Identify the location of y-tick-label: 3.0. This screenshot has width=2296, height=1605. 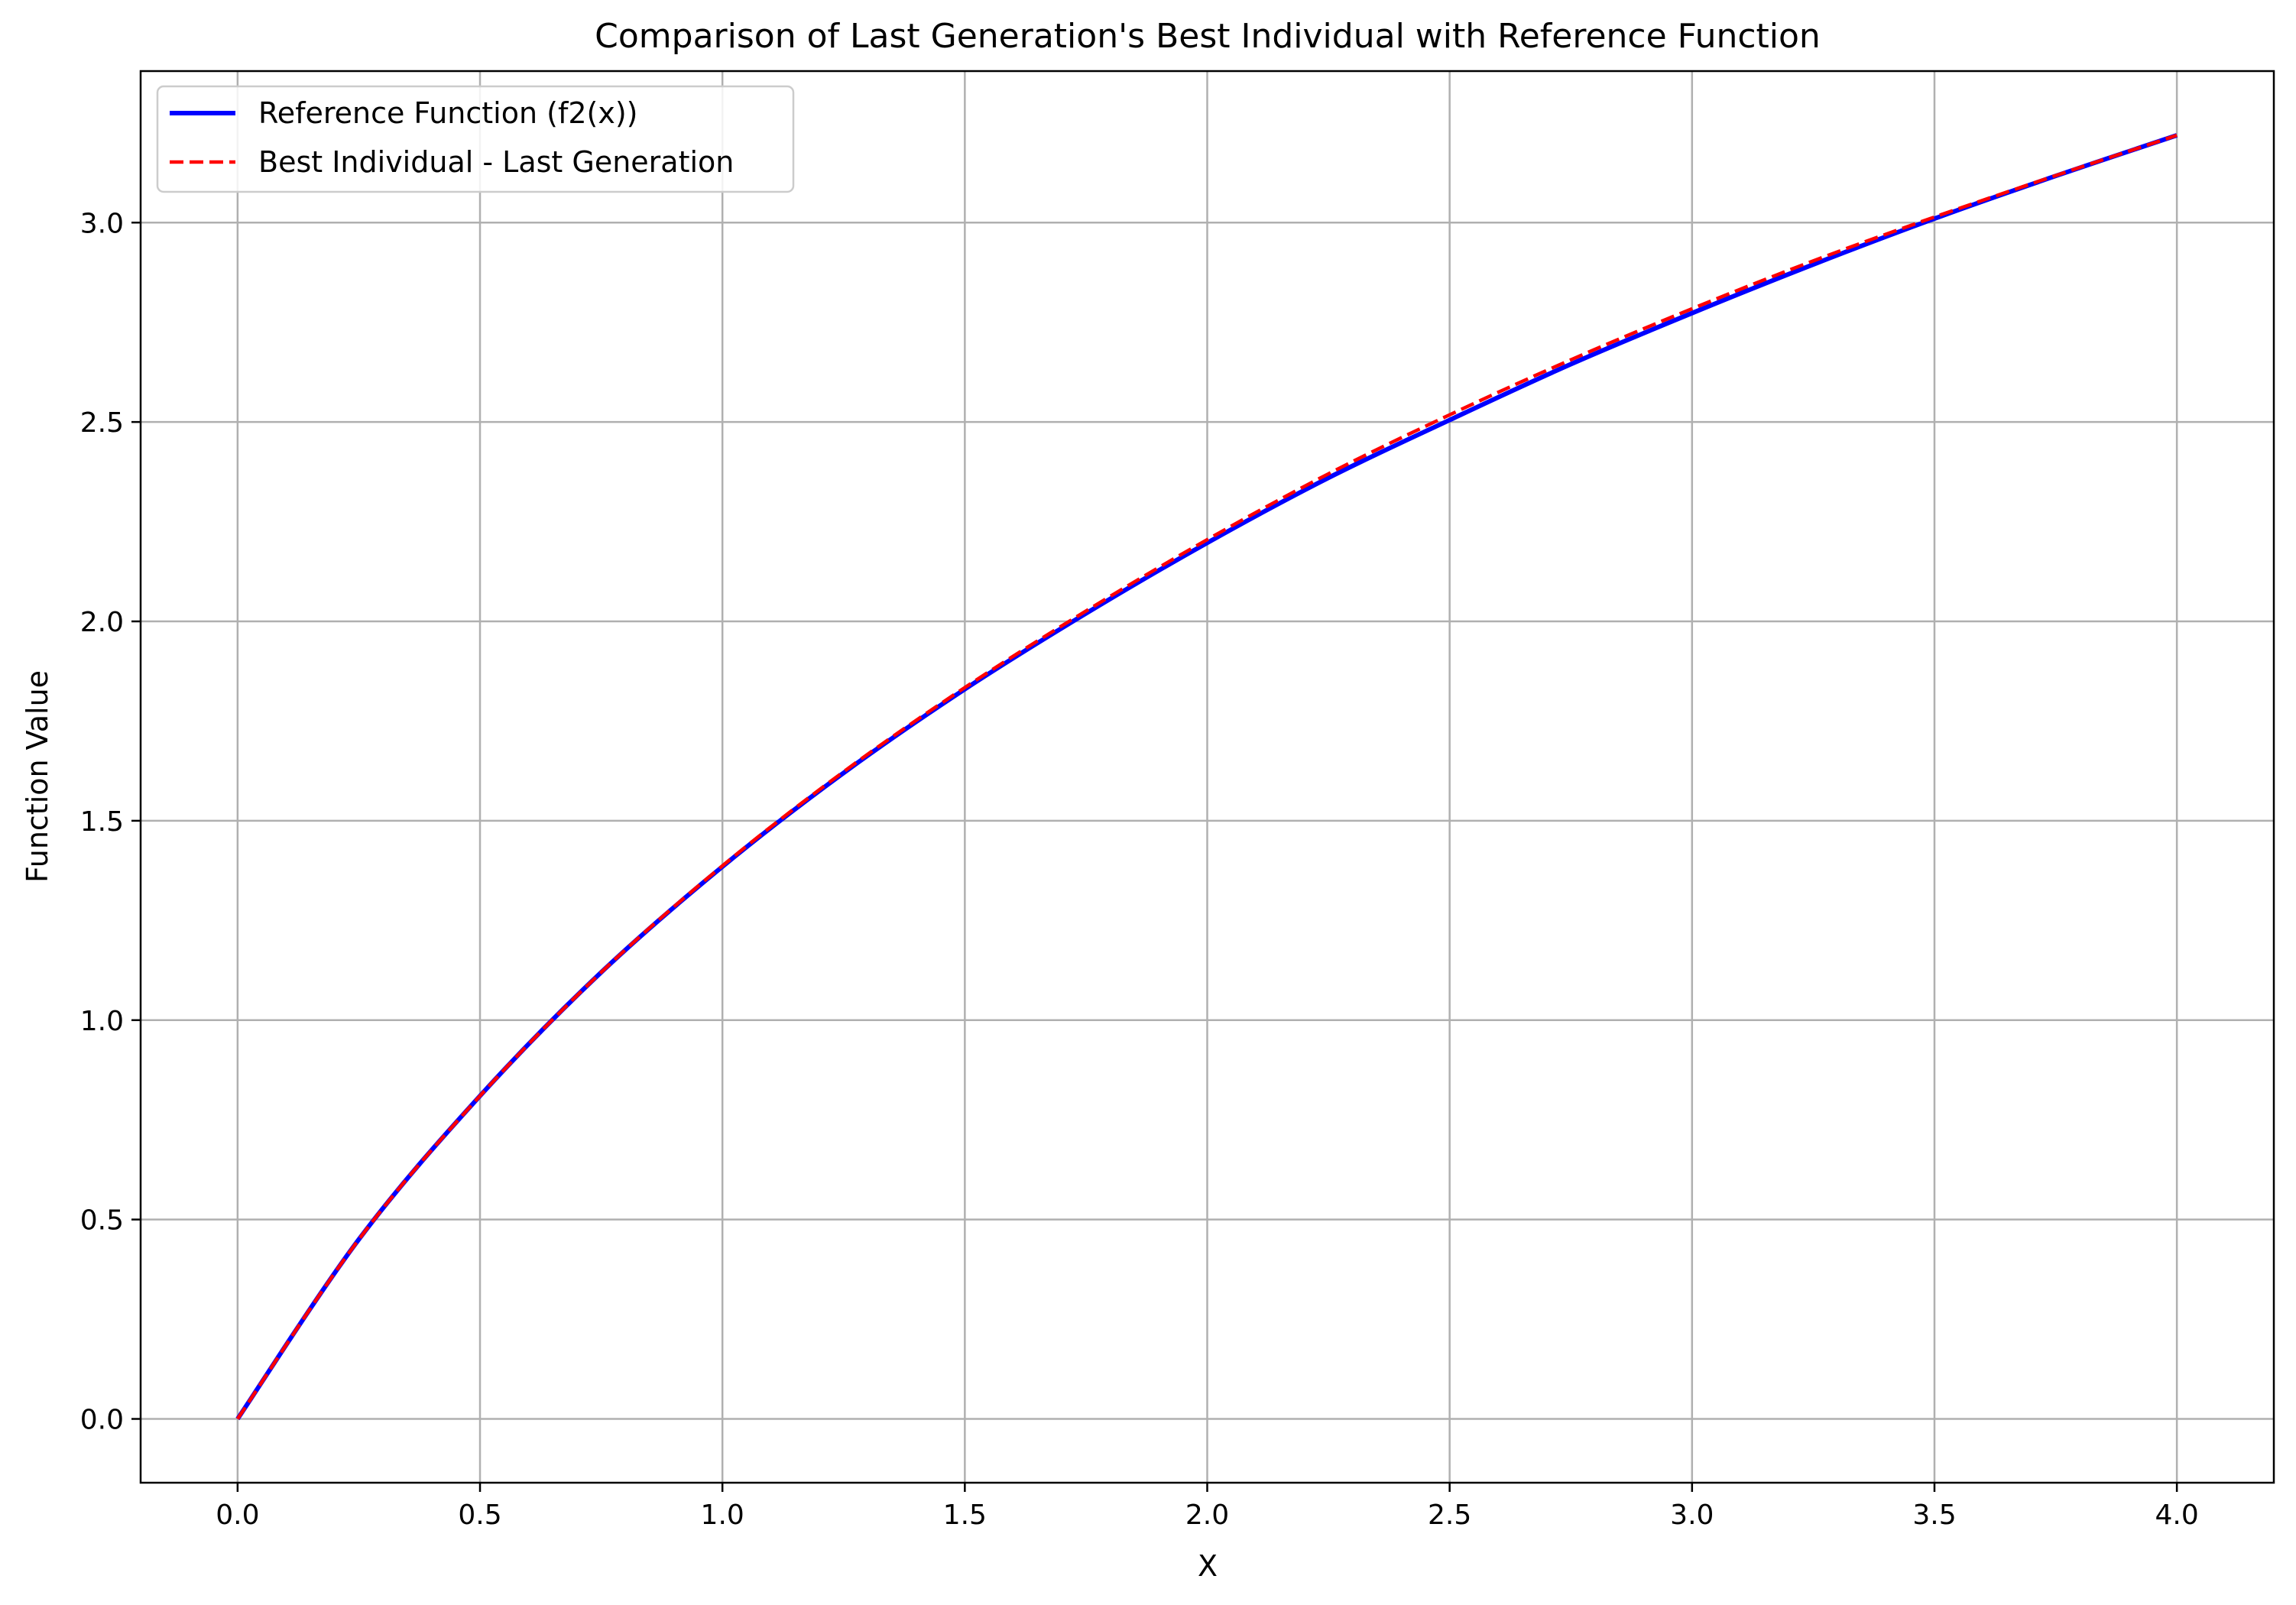
(102, 223).